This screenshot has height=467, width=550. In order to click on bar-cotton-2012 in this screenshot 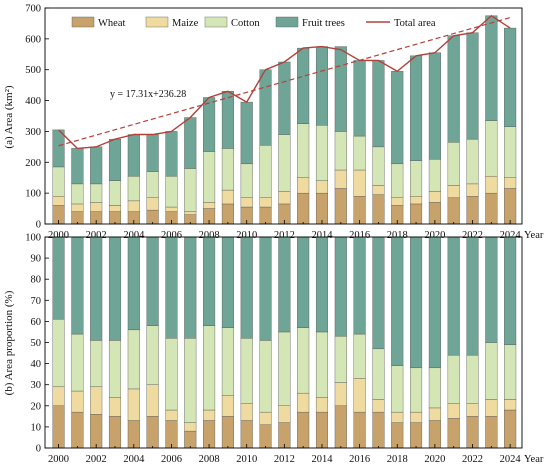, I will do `click(284, 163)`.